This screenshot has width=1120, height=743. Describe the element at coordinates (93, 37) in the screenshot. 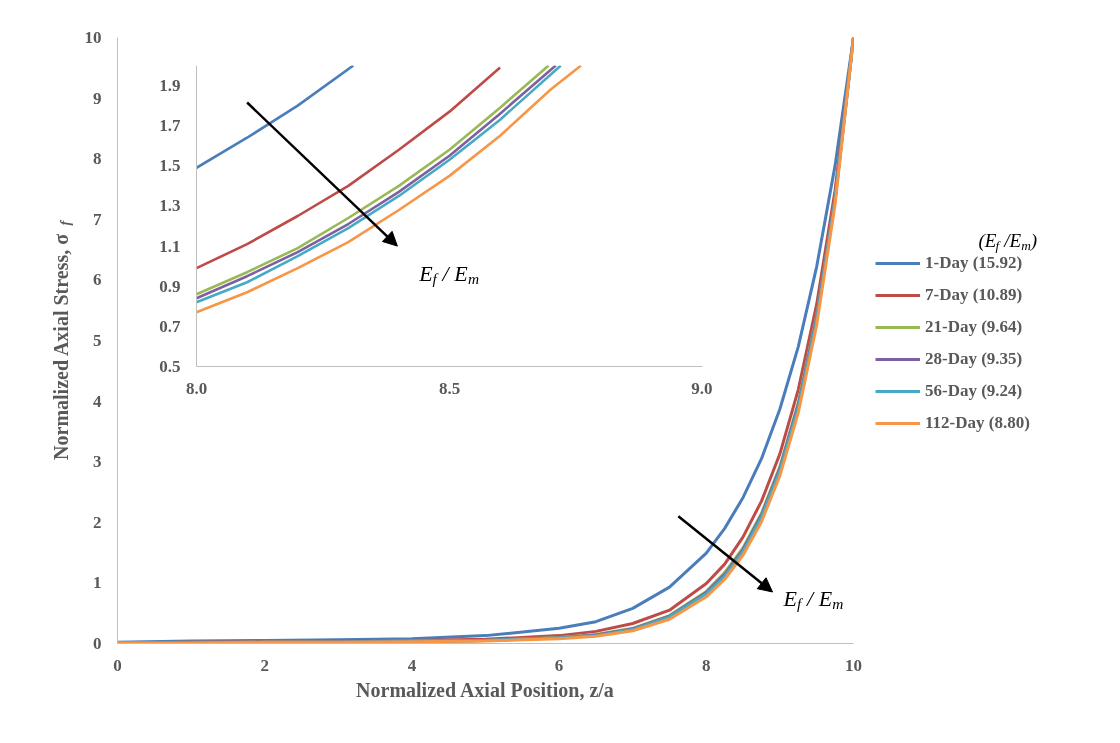

I see `y-tick-label: 10` at that location.